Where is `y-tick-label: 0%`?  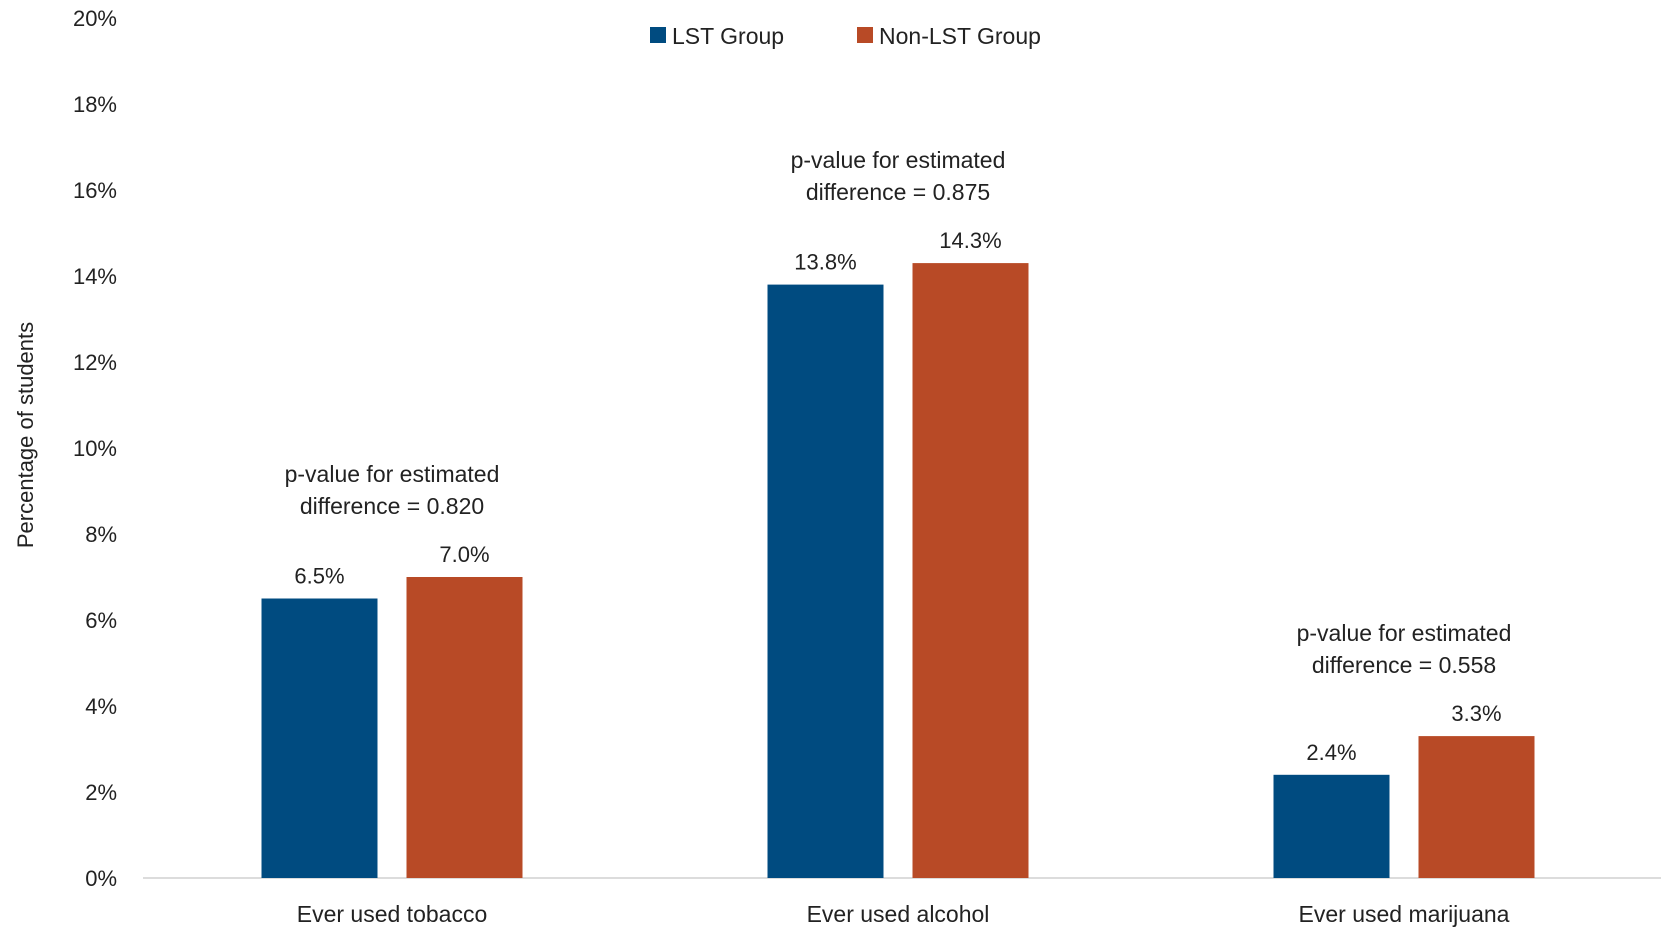
y-tick-label: 0% is located at coordinates (101, 878).